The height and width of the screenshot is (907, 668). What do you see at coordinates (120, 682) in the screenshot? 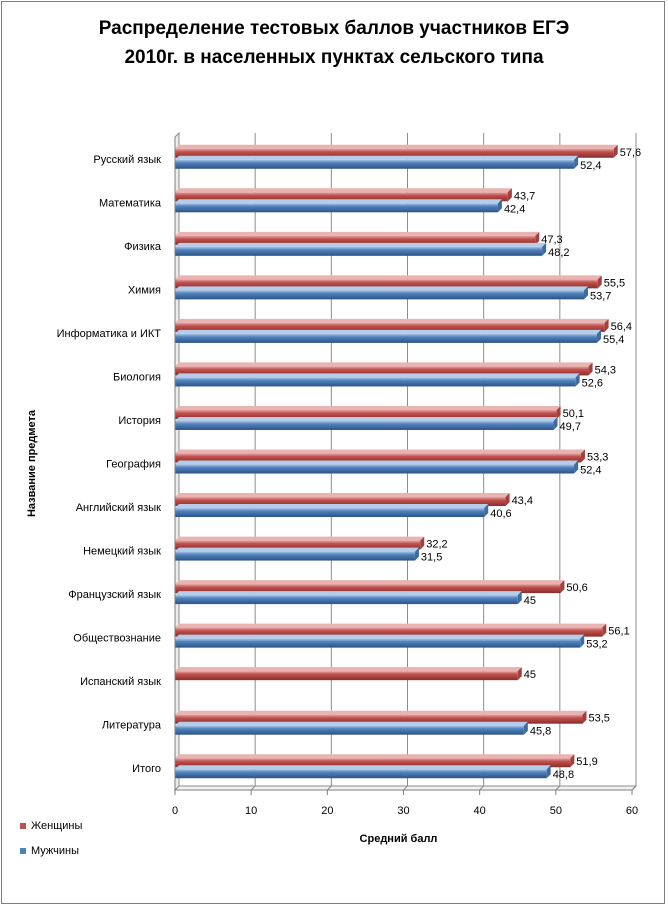
I see `category-label: Испанский язык` at bounding box center [120, 682].